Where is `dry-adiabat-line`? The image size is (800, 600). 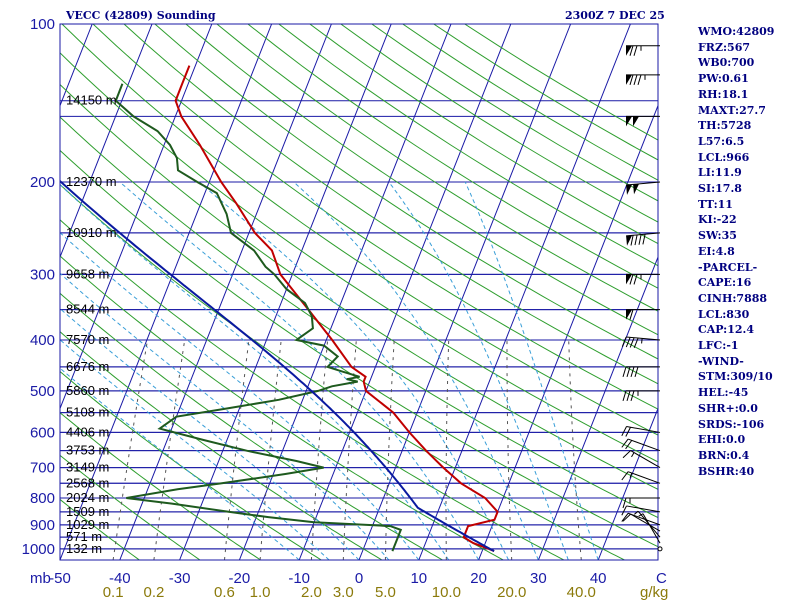 dry-adiabat-line is located at coordinates (191, 465).